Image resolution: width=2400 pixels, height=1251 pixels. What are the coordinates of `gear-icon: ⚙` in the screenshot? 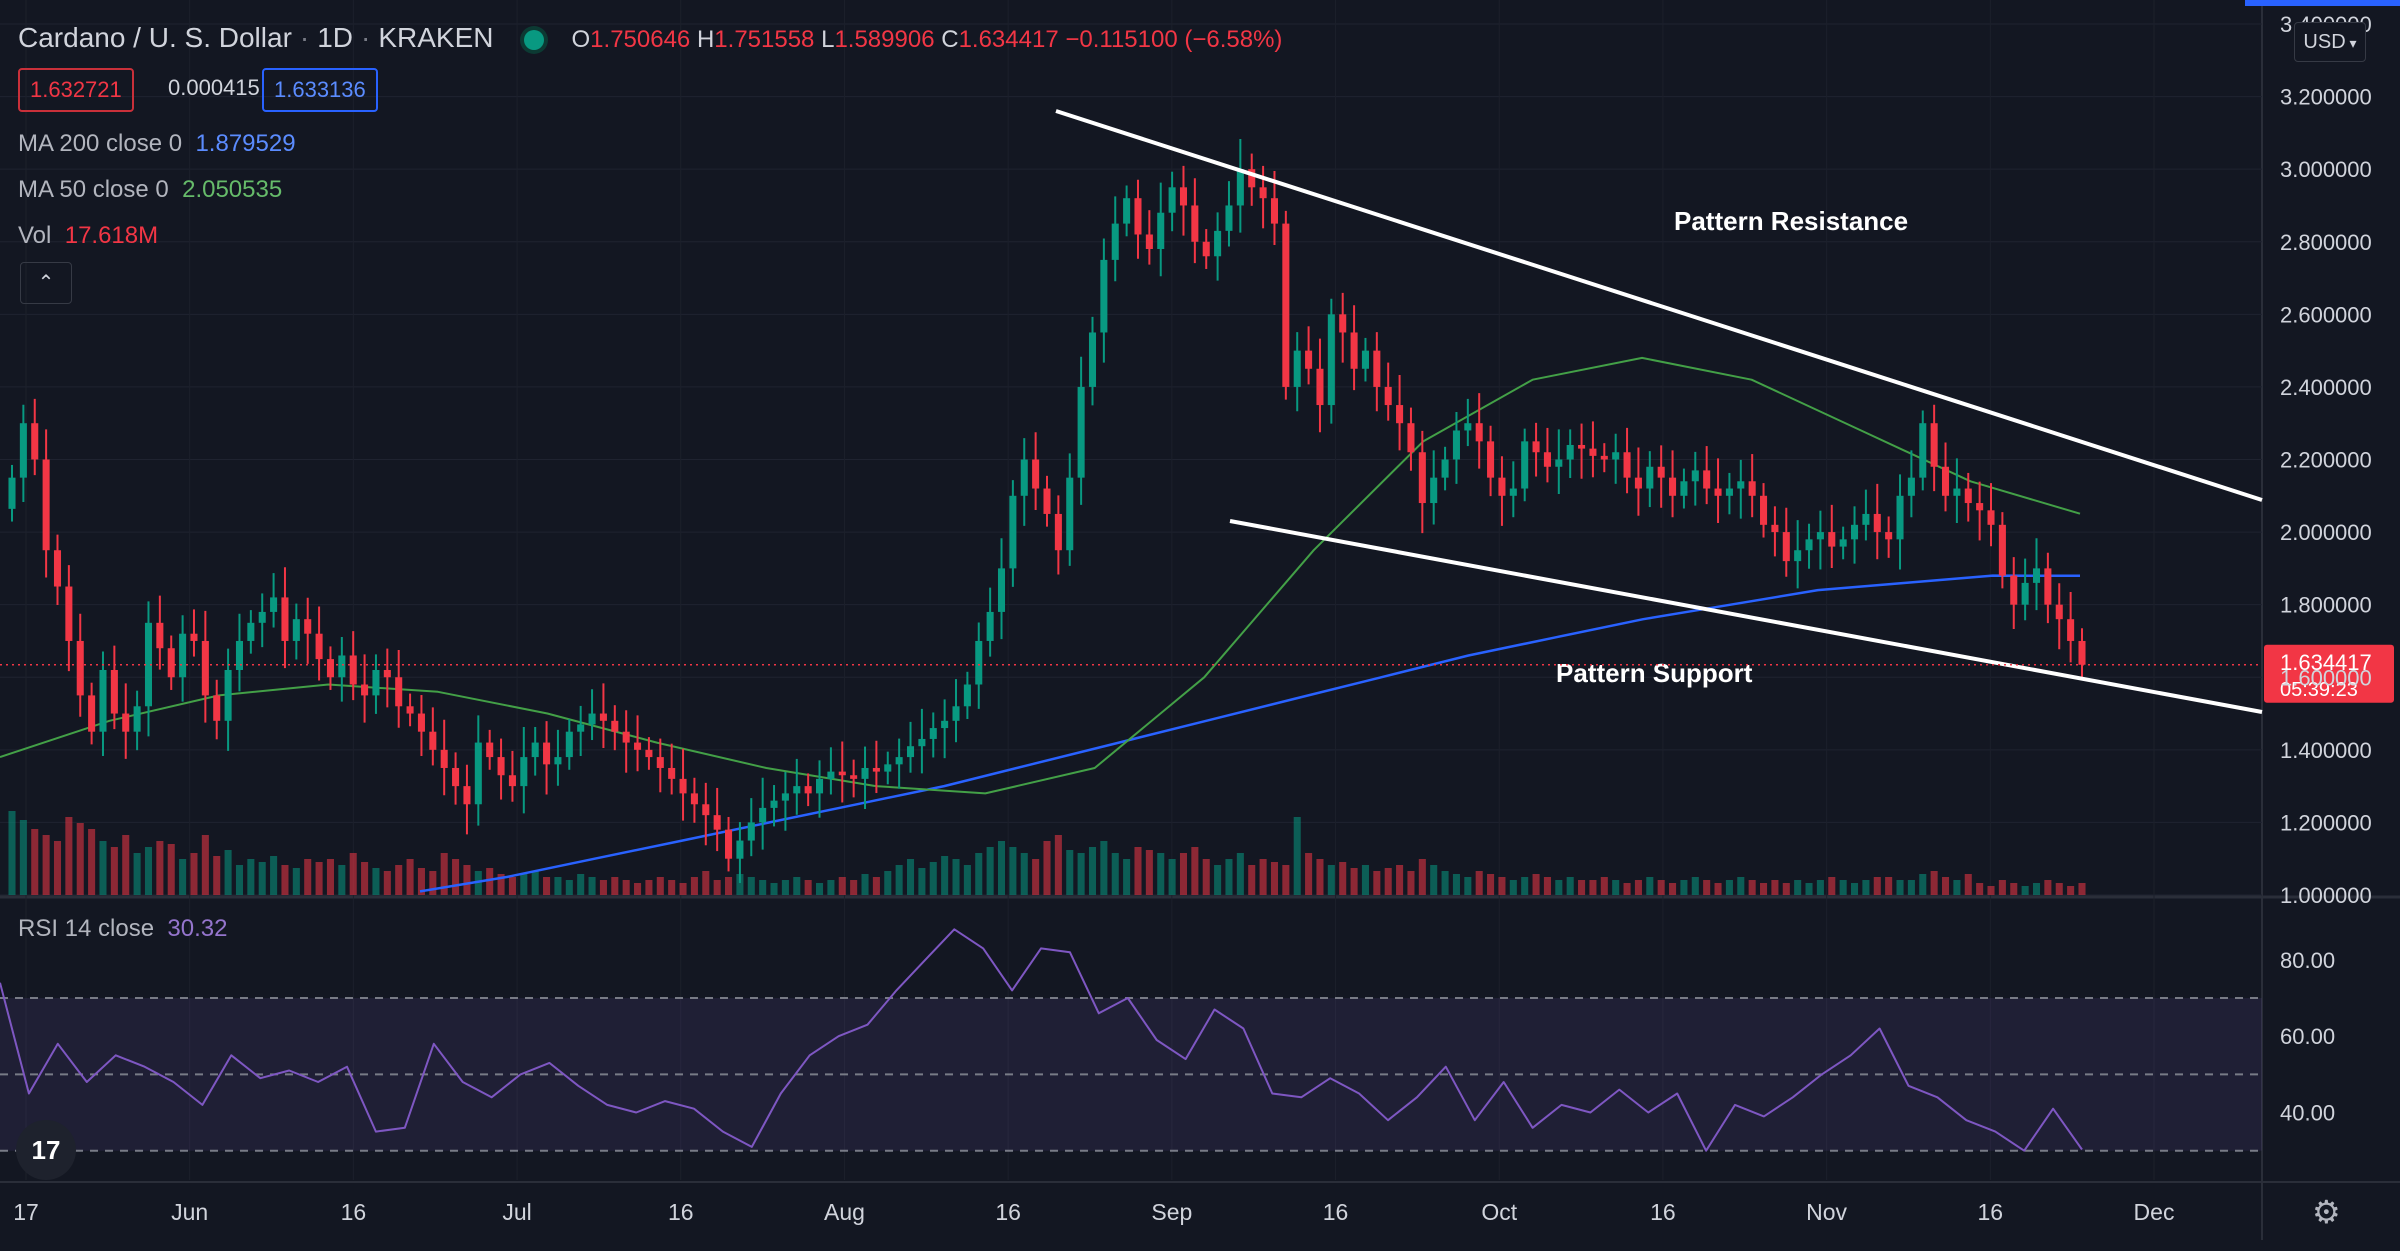 It's located at (2326, 1212).